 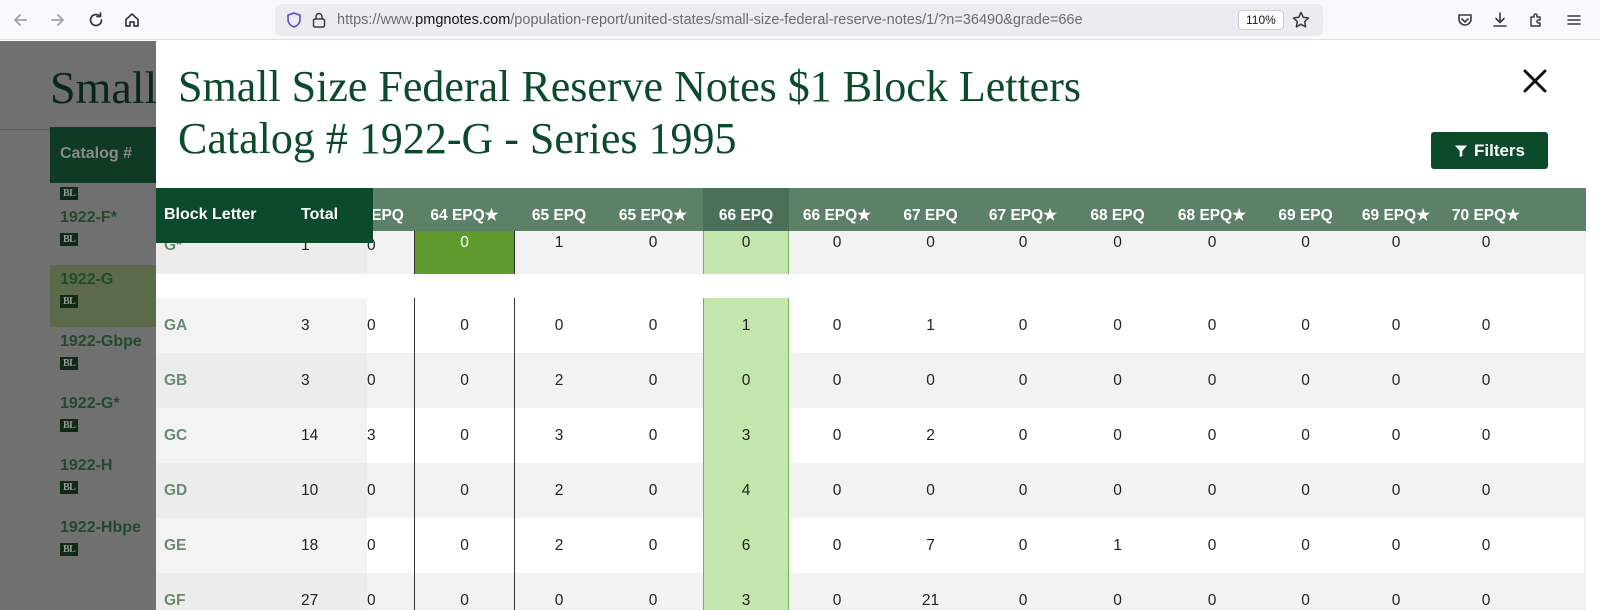 What do you see at coordinates (1117, 215) in the screenshot?
I see `column-header: 68 EPQ` at bounding box center [1117, 215].